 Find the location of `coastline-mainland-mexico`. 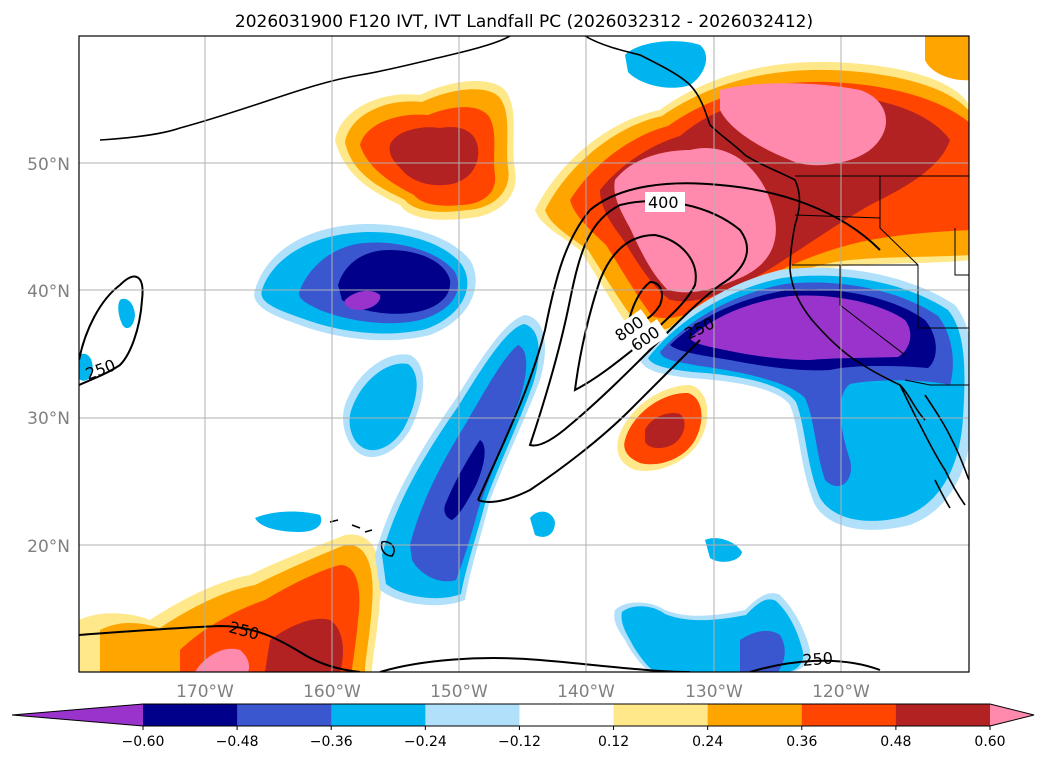

coastline-mainland-mexico is located at coordinates (942, 494).